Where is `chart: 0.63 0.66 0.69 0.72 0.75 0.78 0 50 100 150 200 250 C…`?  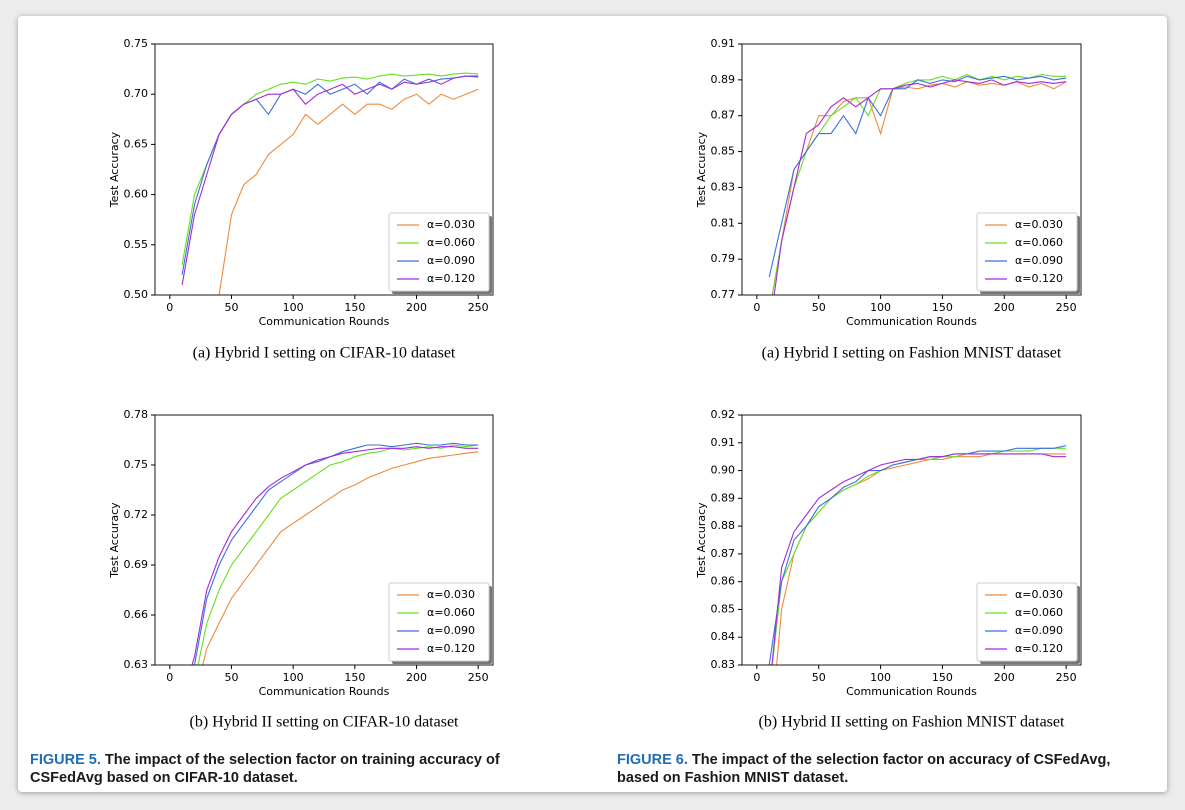
chart: 0.63 0.66 0.69 0.72 0.75 0.78 0 50 100 150 200 250 C… is located at coordinates (301, 569).